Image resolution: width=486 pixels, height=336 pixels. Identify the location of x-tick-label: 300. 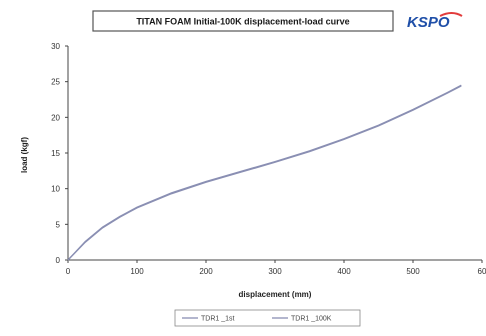
(275, 271).